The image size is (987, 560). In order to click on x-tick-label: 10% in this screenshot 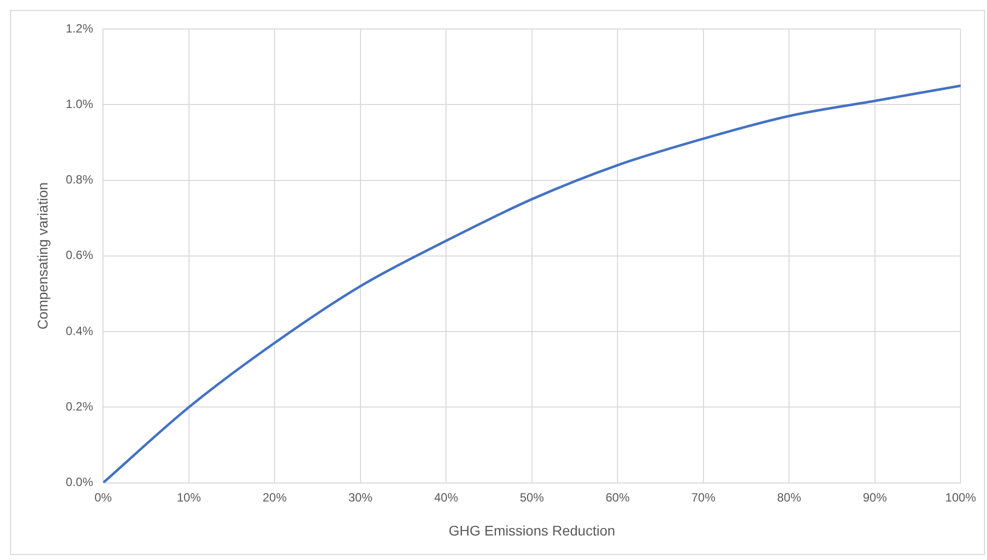, I will do `click(189, 497)`.